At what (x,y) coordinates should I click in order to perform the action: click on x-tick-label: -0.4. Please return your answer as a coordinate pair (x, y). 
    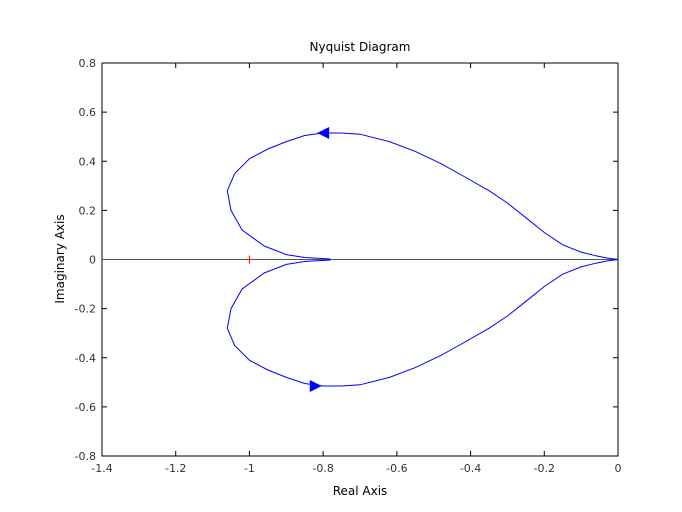
    Looking at the image, I should click on (470, 468).